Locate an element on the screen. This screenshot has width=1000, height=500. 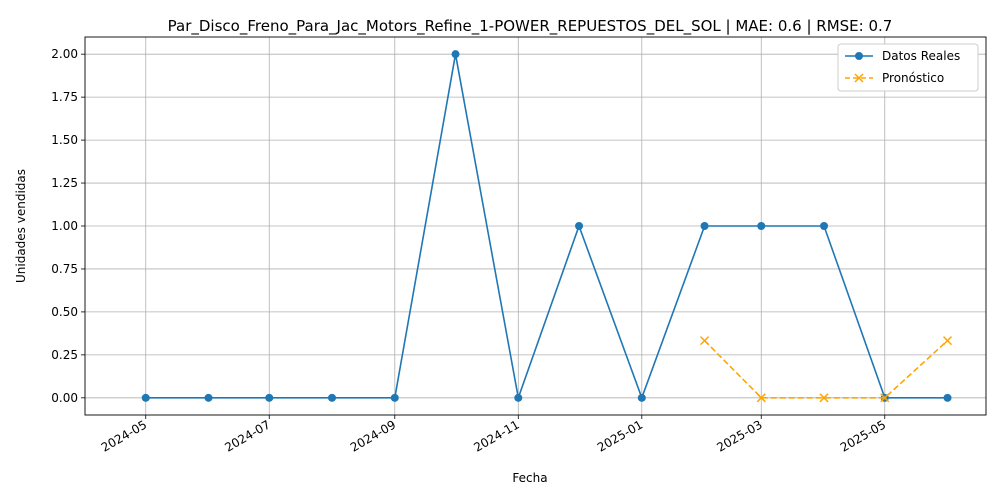
y-axis-label: Unidades vendidas is located at coordinates (21, 226).